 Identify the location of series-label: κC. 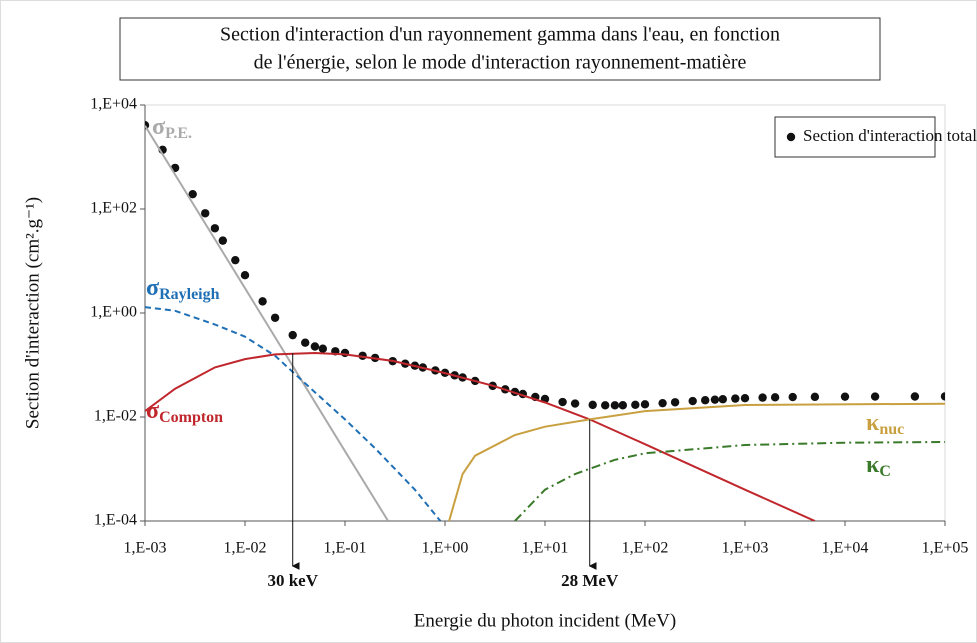
(878, 466).